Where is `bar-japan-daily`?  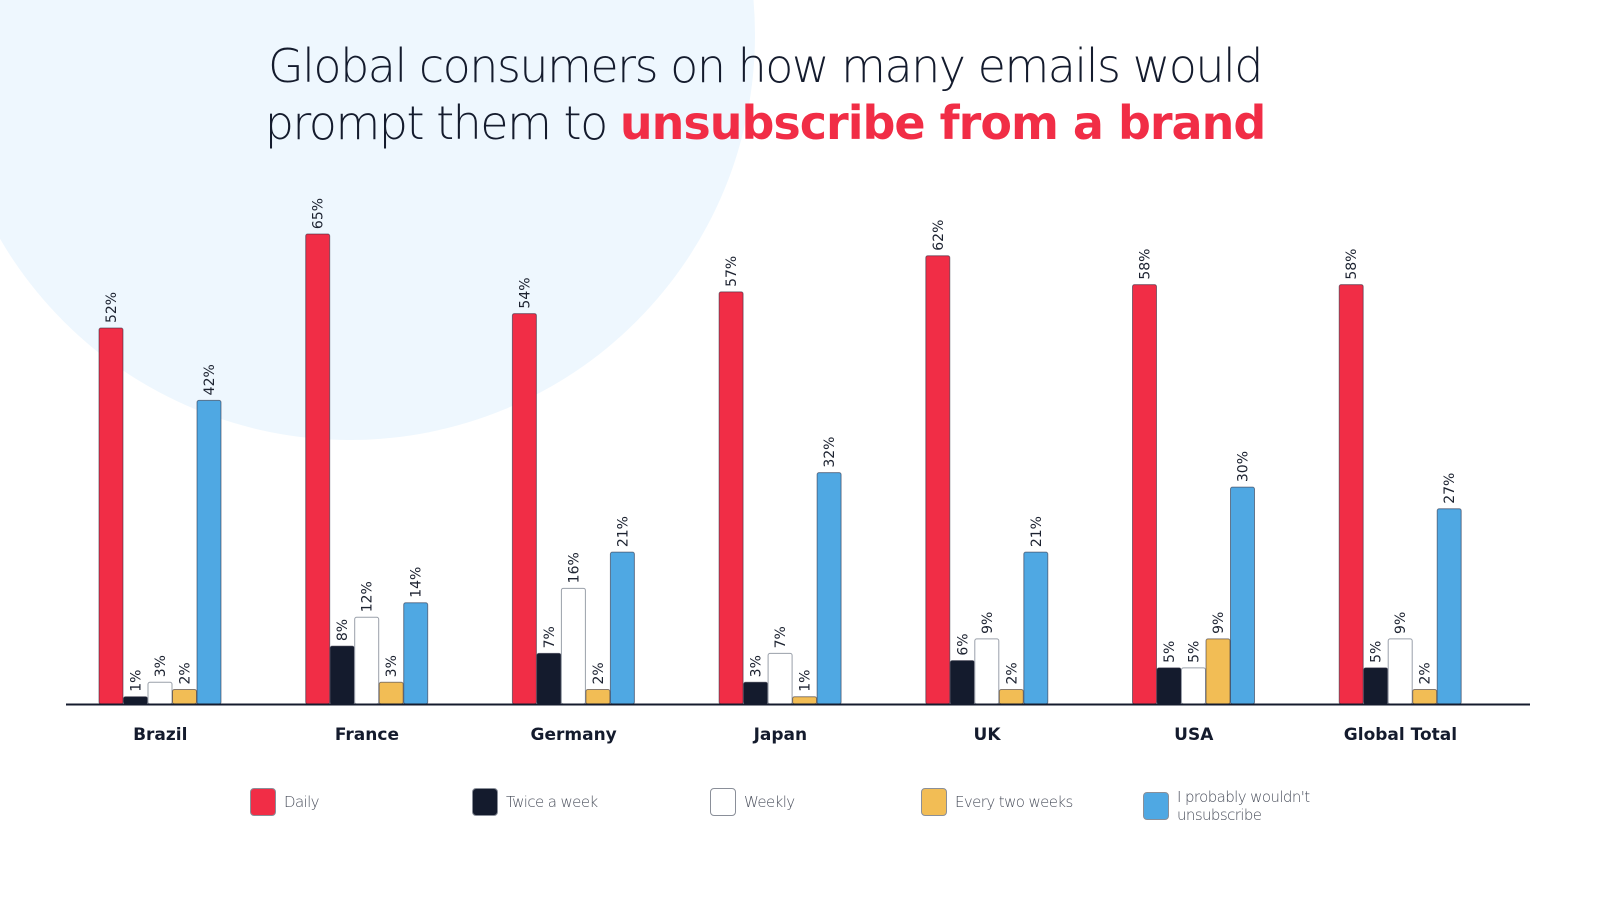
bar-japan-daily is located at coordinates (731, 498).